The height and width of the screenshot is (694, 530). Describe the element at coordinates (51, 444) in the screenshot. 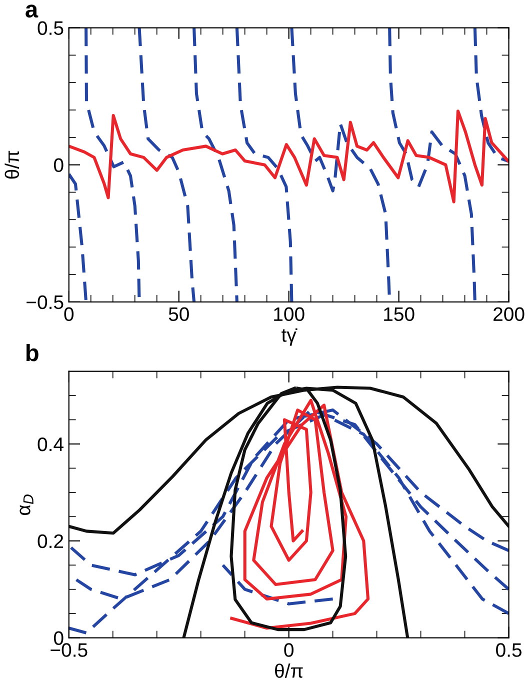

I see `y-tick-label: 0.4` at that location.